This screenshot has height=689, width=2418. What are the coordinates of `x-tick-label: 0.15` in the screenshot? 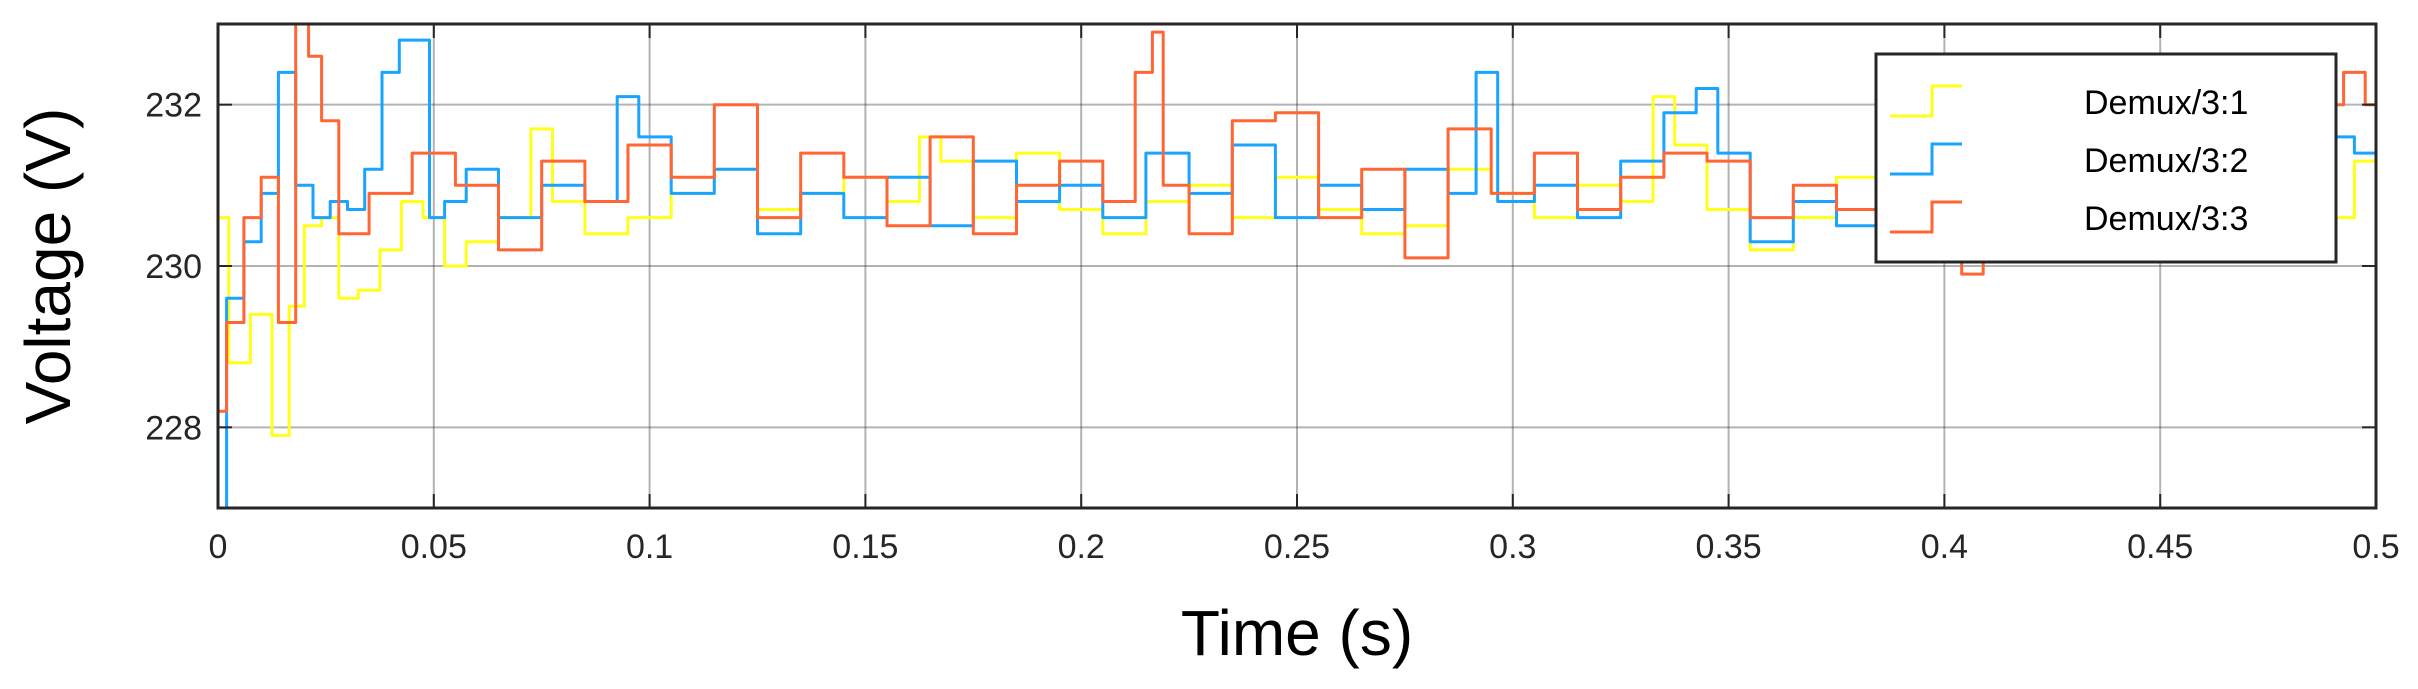 It's located at (865, 547).